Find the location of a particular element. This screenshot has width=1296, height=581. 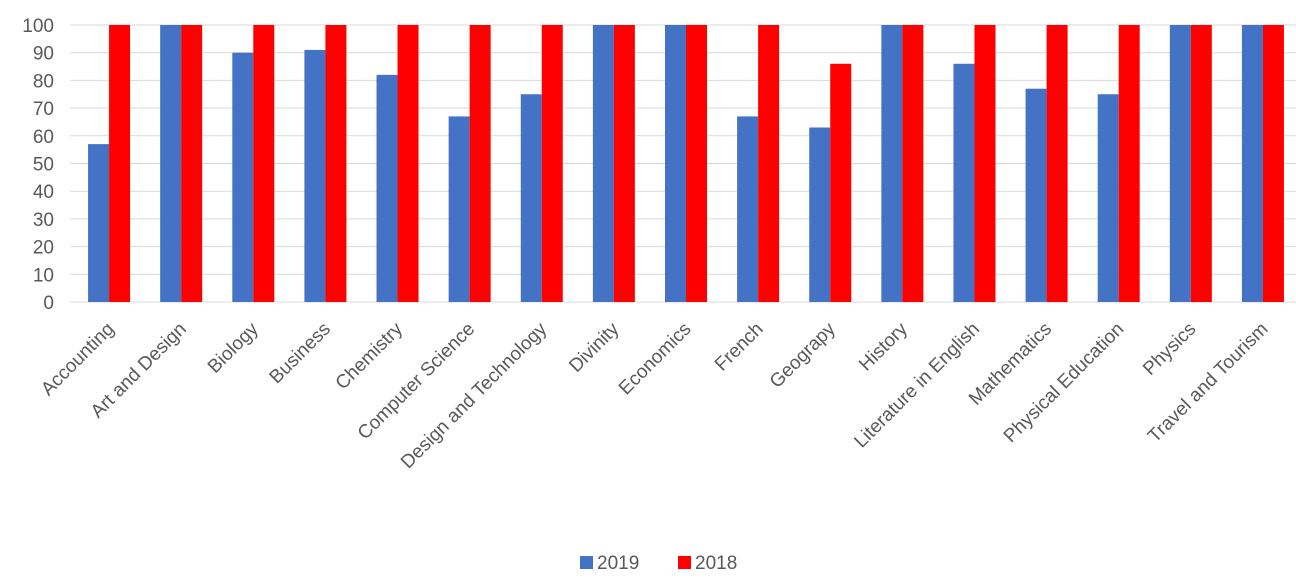

bar-2018-economics is located at coordinates (696, 163).